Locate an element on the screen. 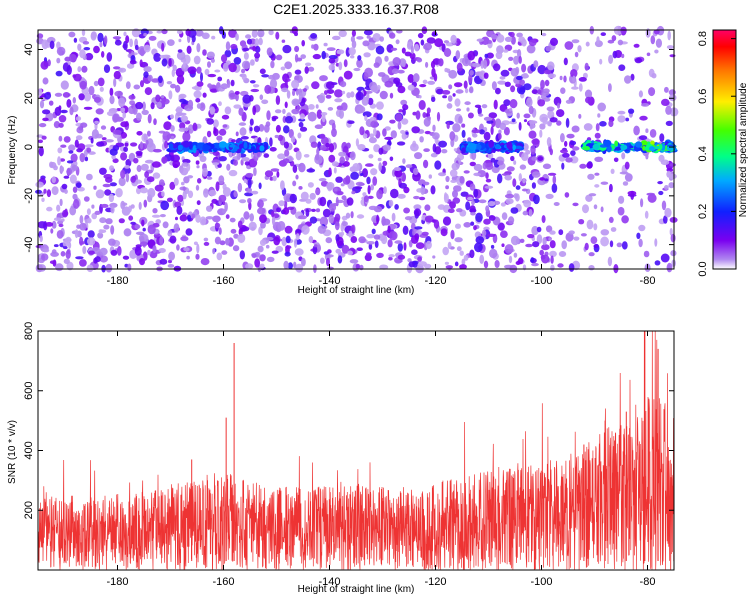 The width and height of the screenshot is (750, 600). y-tick-label: 400 is located at coordinates (29, 450).